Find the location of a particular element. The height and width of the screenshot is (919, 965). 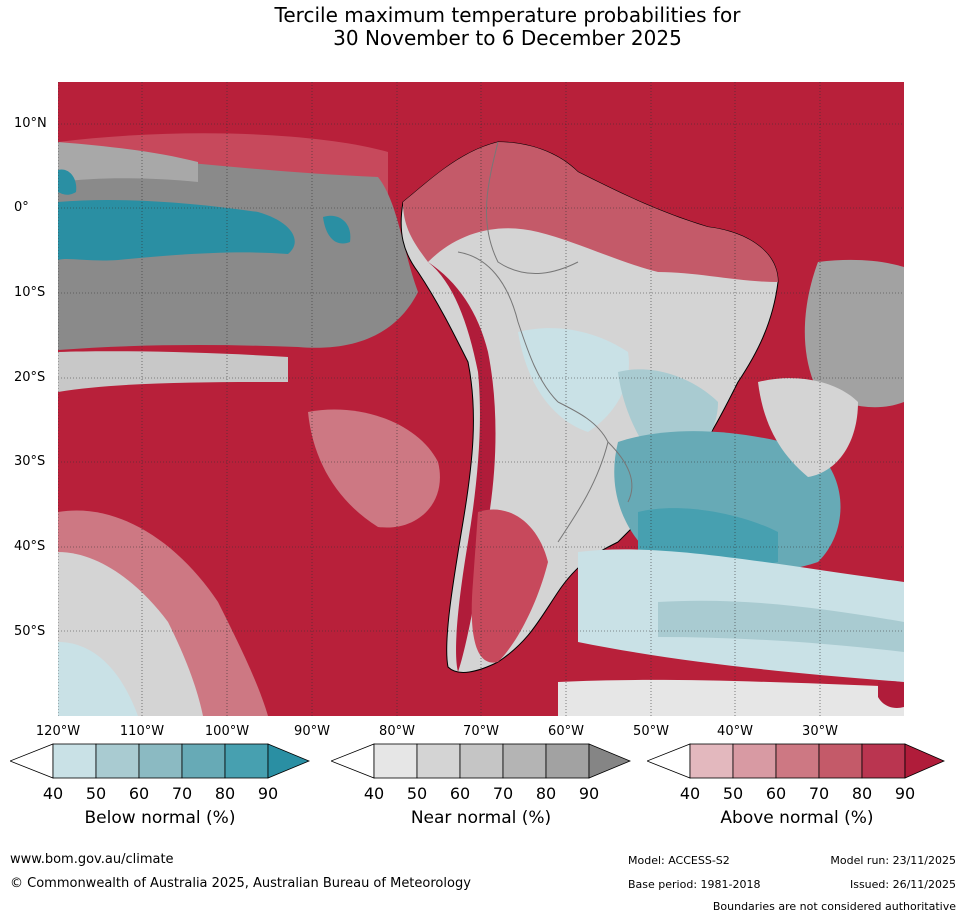

lon-label-110w: 110°W is located at coordinates (142, 731).